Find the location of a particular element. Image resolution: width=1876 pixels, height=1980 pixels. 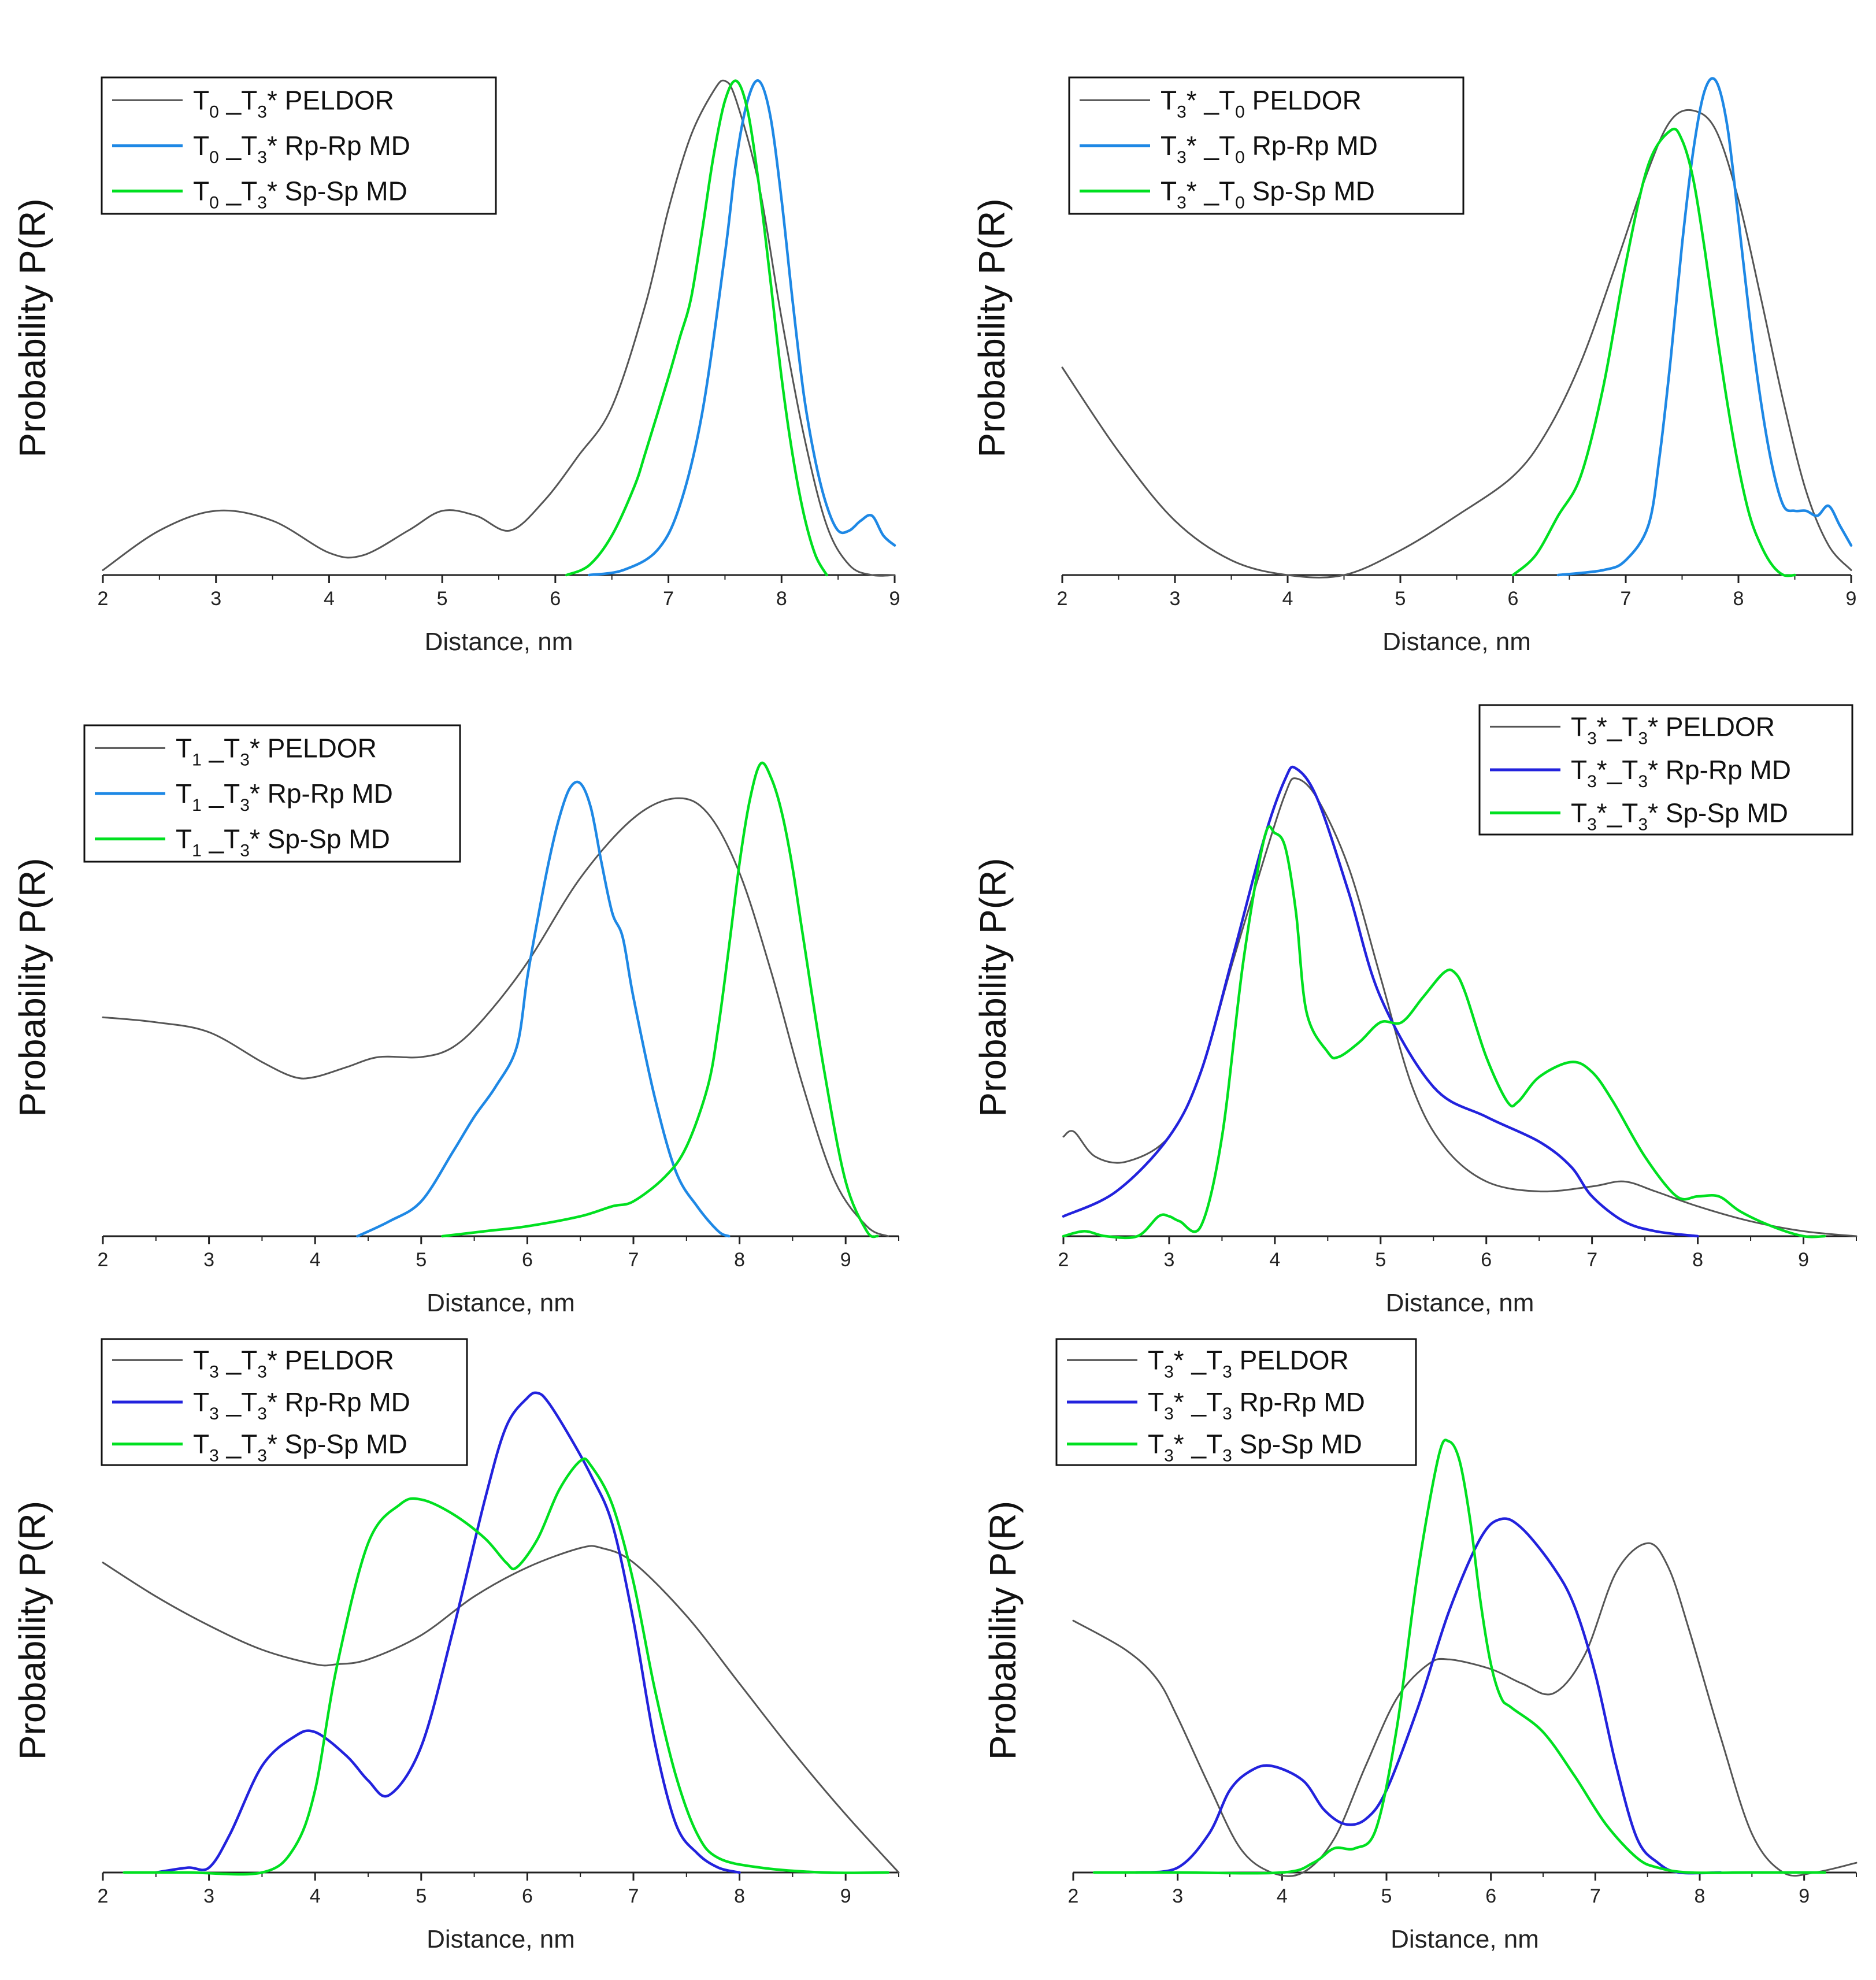

legend-label: T3 _T3* Rp-Rp MD is located at coordinates (301, 1405).